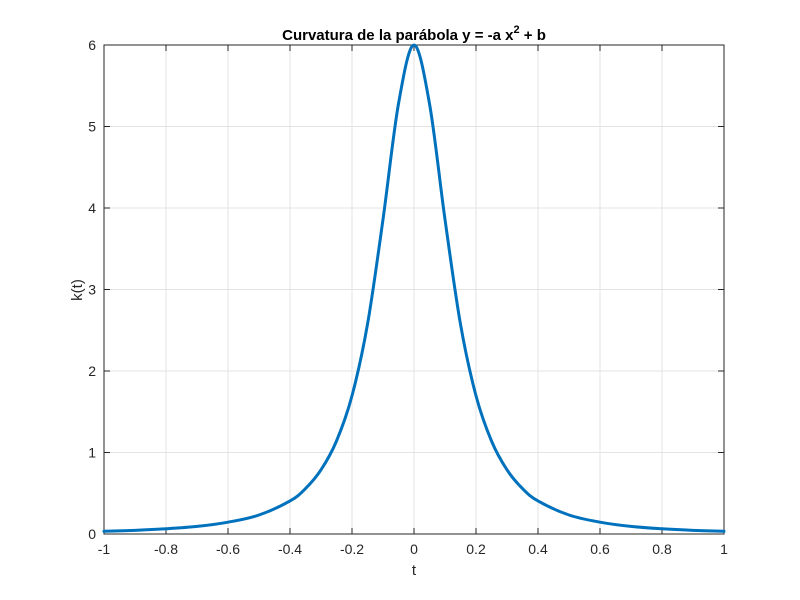  Describe the element at coordinates (662, 549) in the screenshot. I see `x-tick-label: 0.8` at that location.